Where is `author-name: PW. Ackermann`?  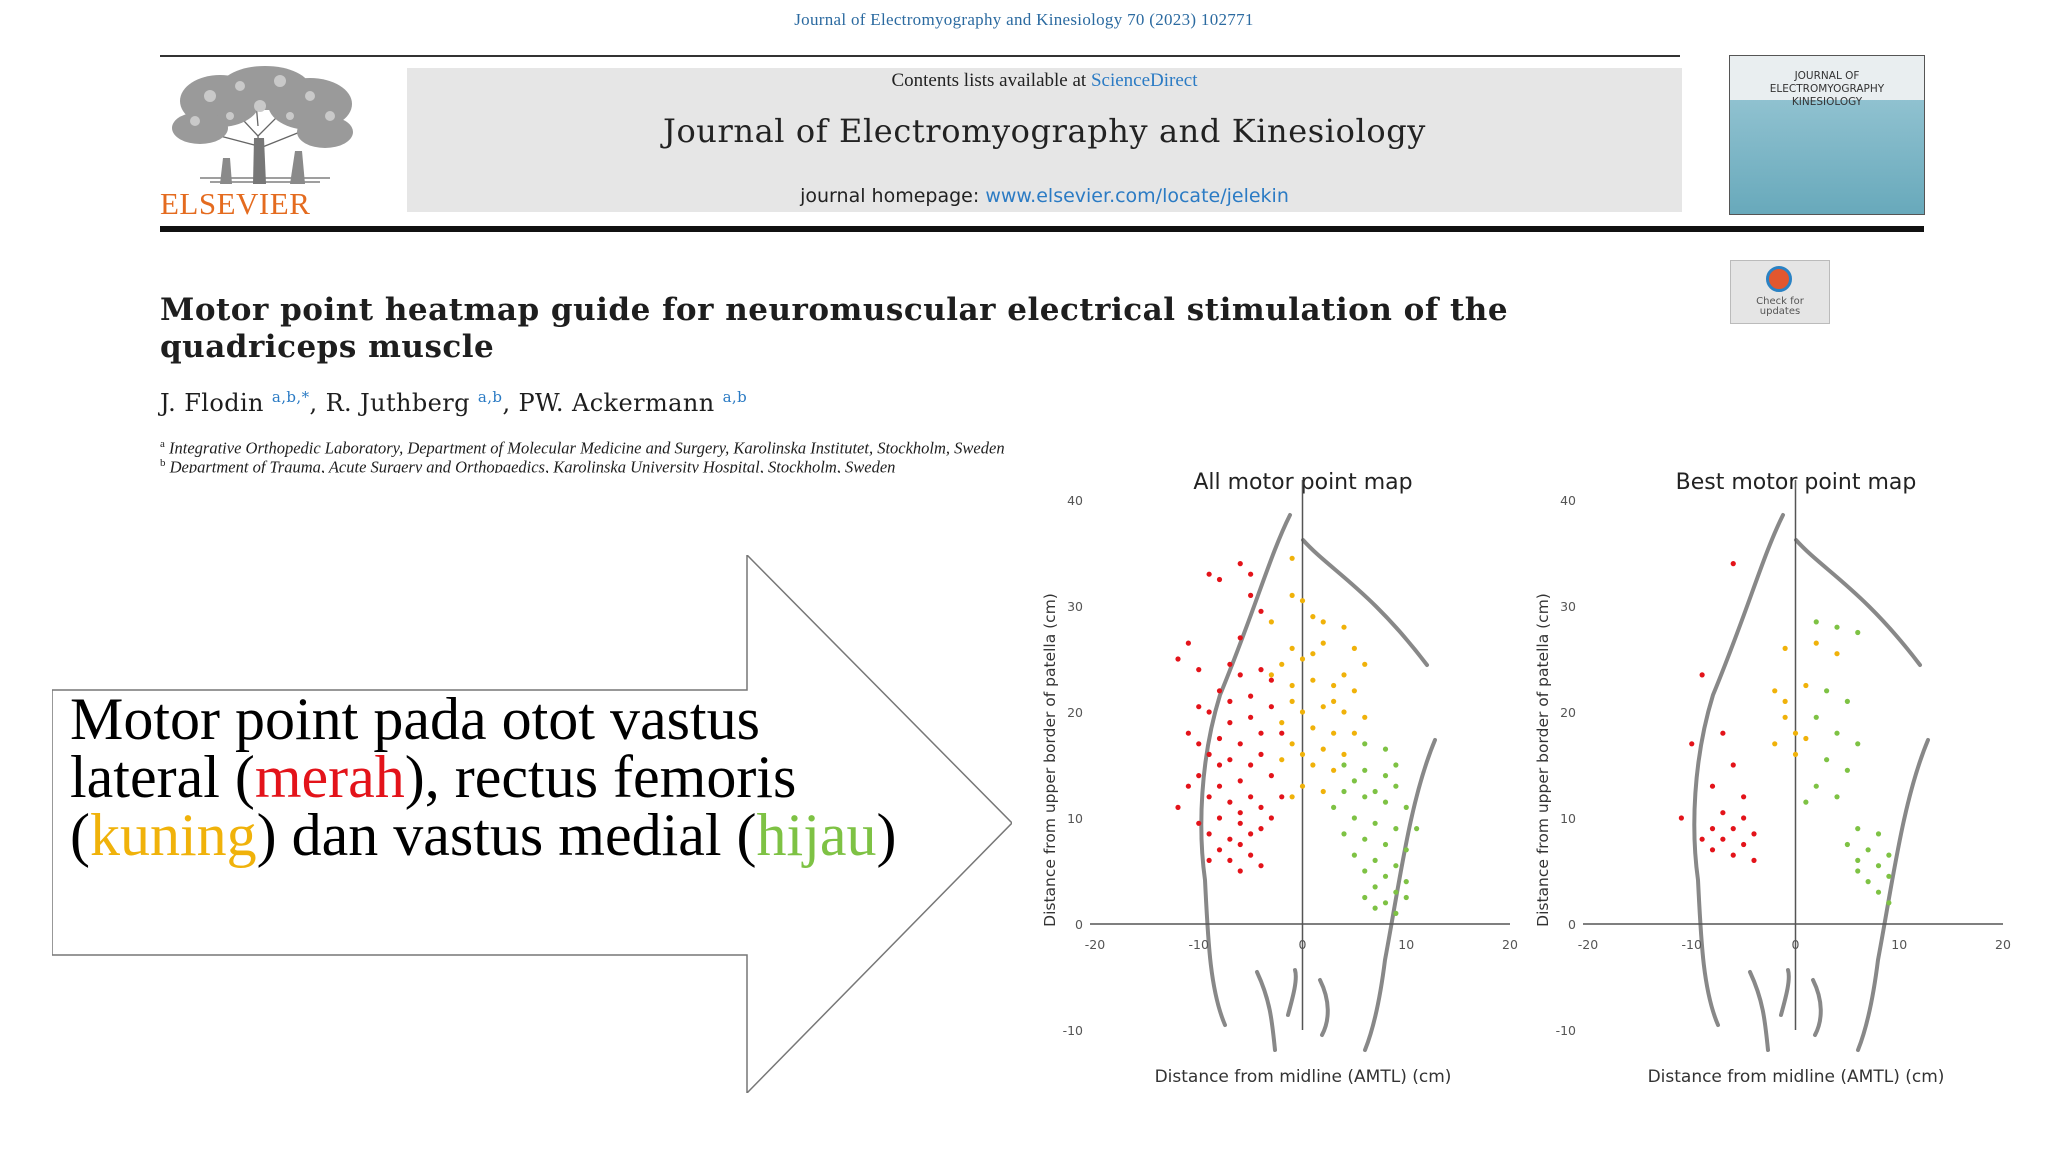 author-name: PW. Ackermann is located at coordinates (616, 403).